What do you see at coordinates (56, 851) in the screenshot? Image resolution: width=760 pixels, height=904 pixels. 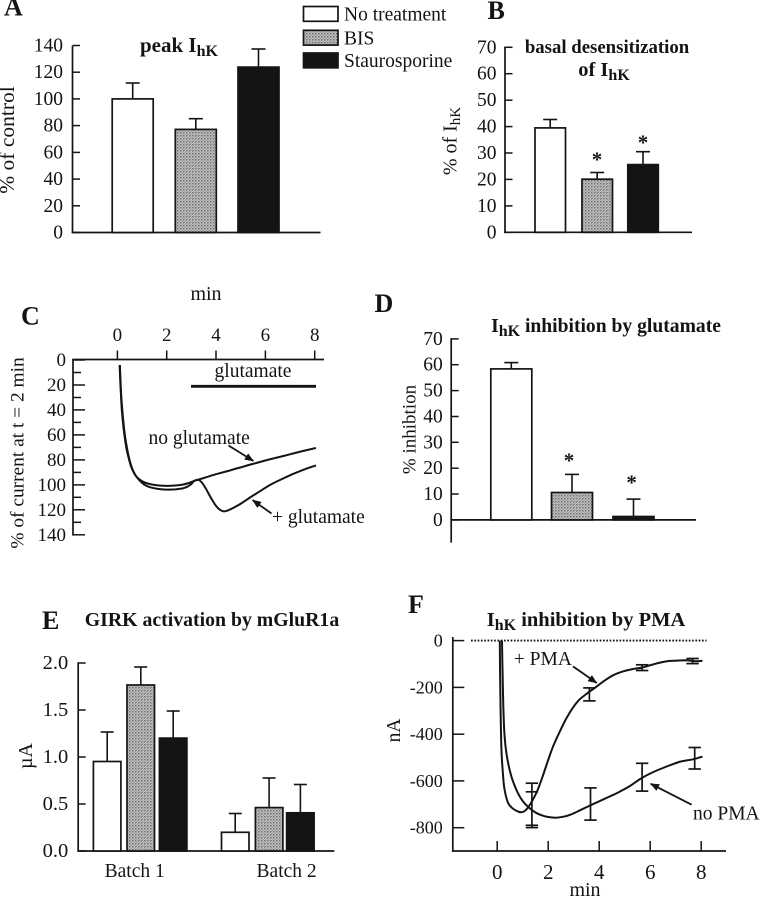 I see `svg-text: 0.0` at bounding box center [56, 851].